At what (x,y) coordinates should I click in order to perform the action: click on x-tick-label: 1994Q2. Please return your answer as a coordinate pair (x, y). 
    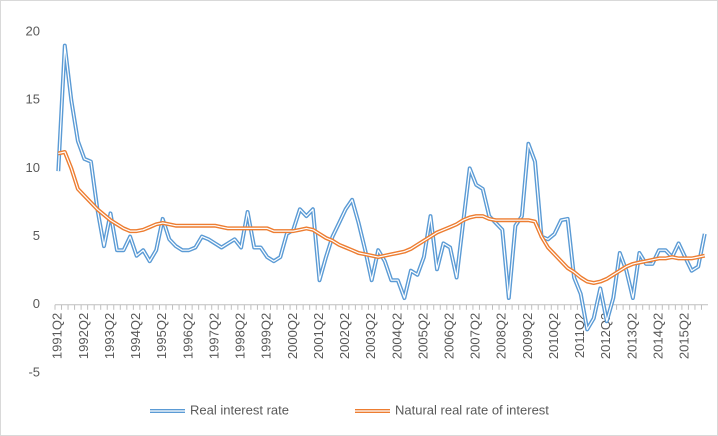
    Looking at the image, I should click on (135, 336).